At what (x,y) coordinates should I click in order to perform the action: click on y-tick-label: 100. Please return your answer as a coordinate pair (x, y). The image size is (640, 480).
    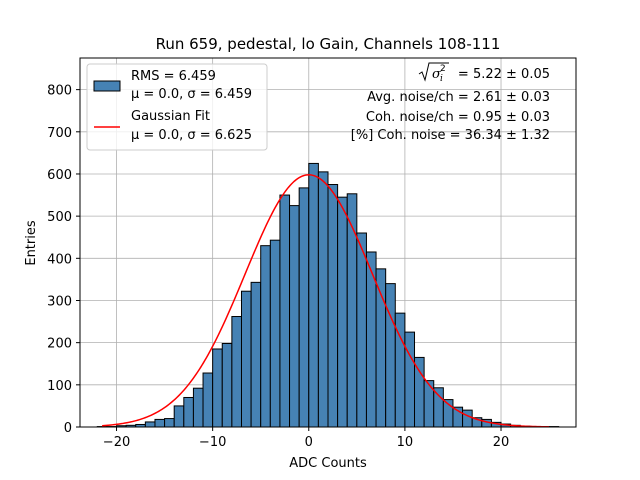
    Looking at the image, I should click on (59, 386).